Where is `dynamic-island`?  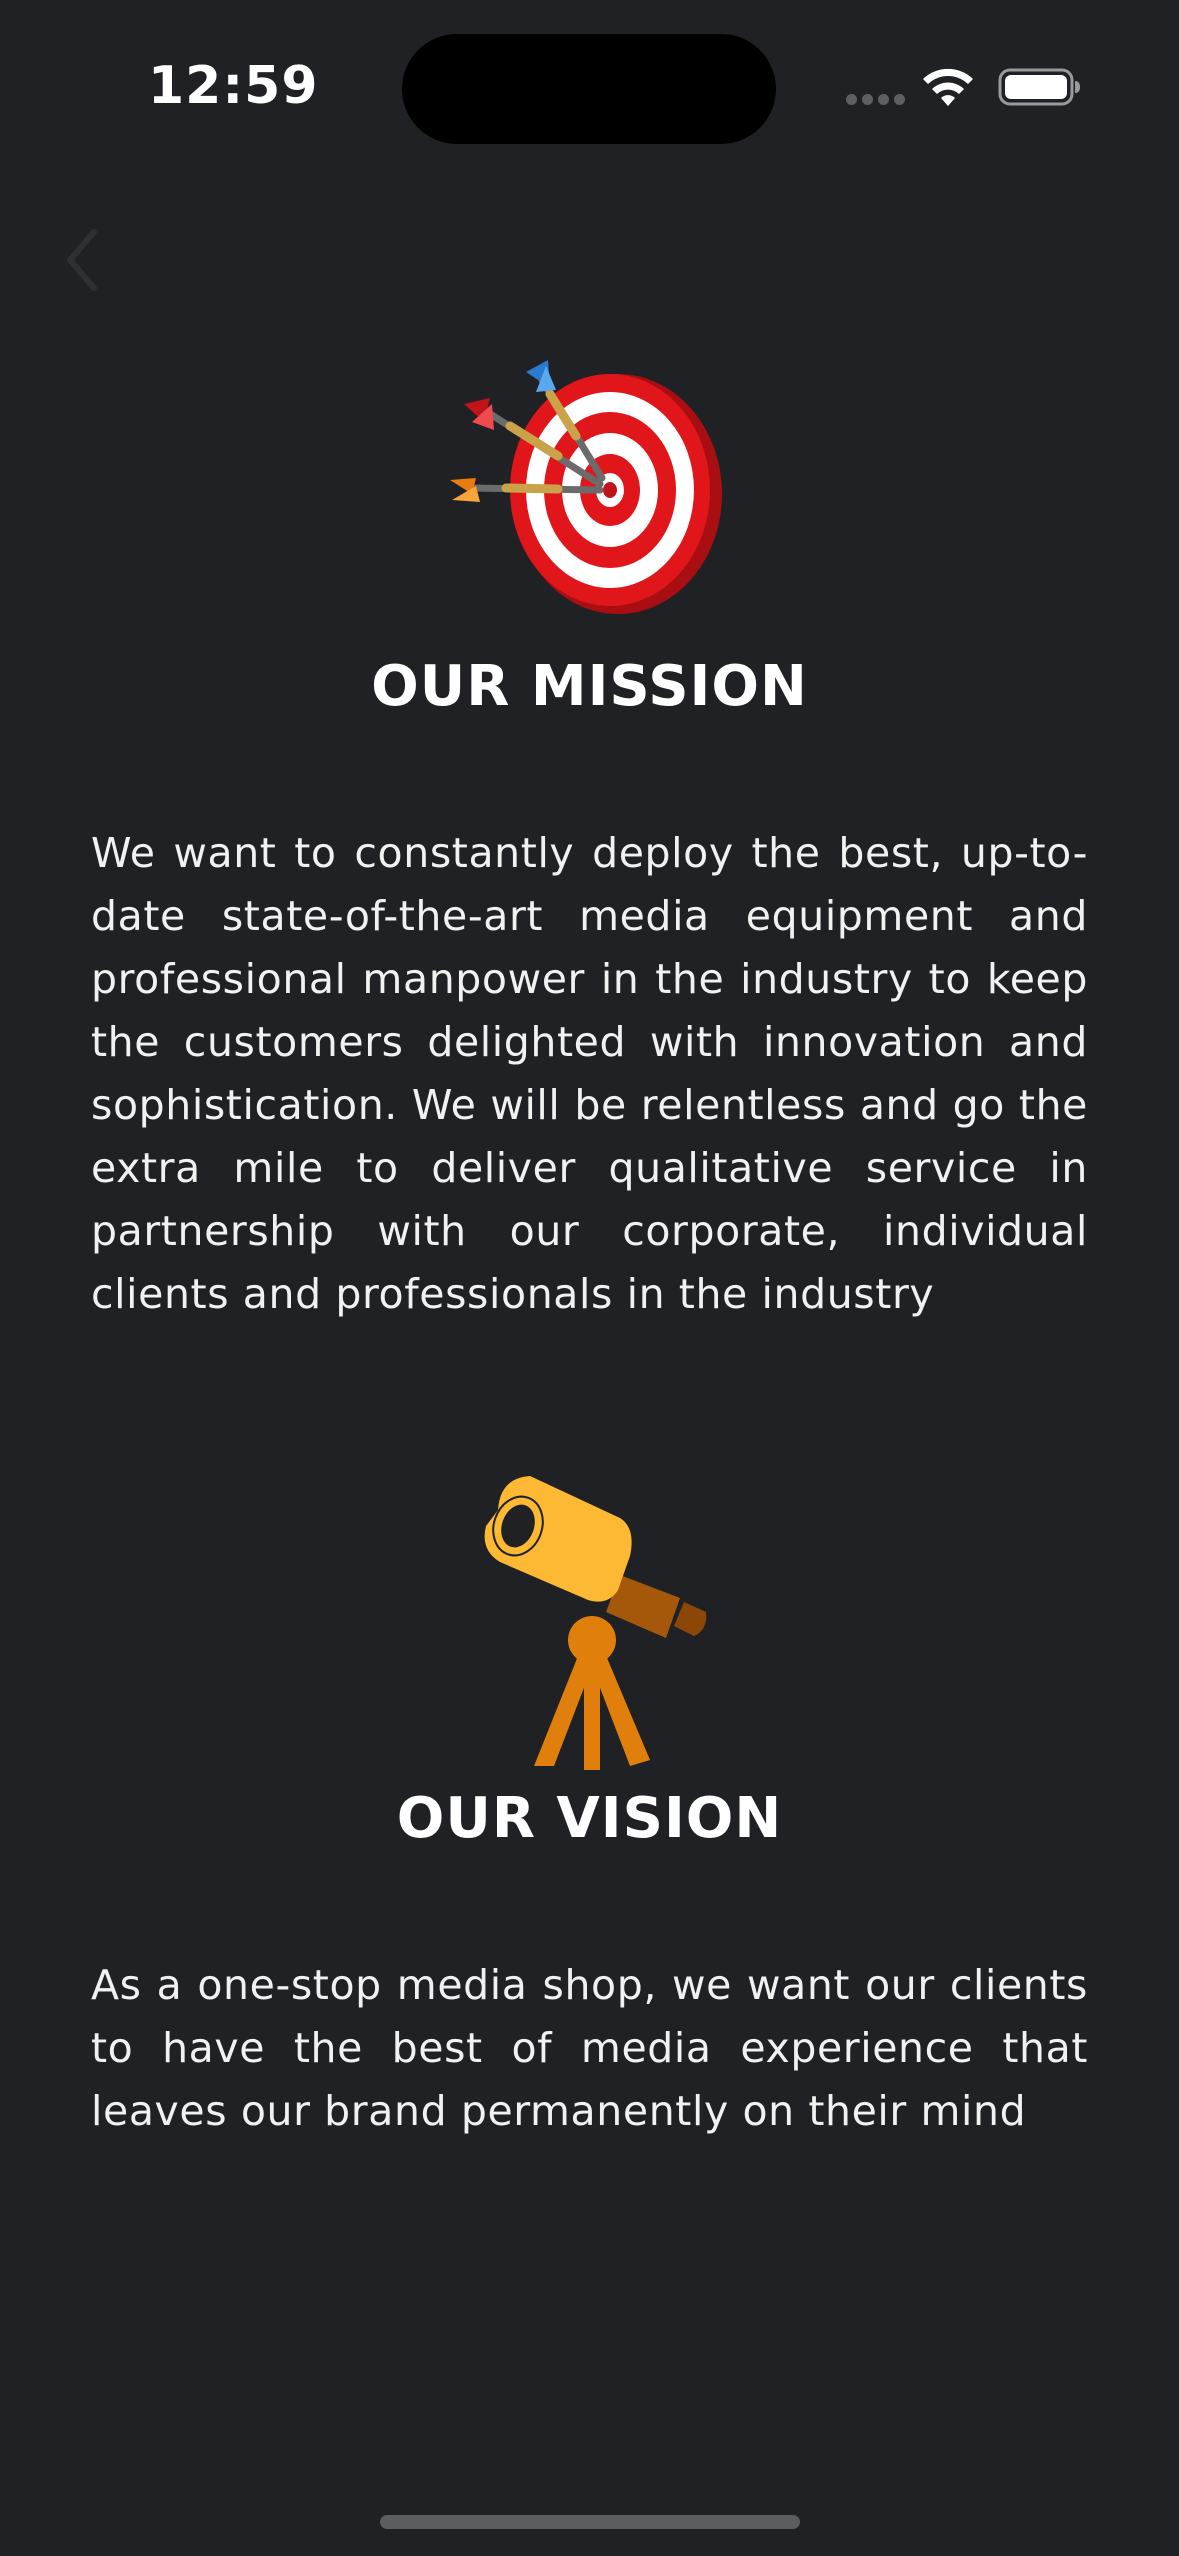
dynamic-island is located at coordinates (589, 89).